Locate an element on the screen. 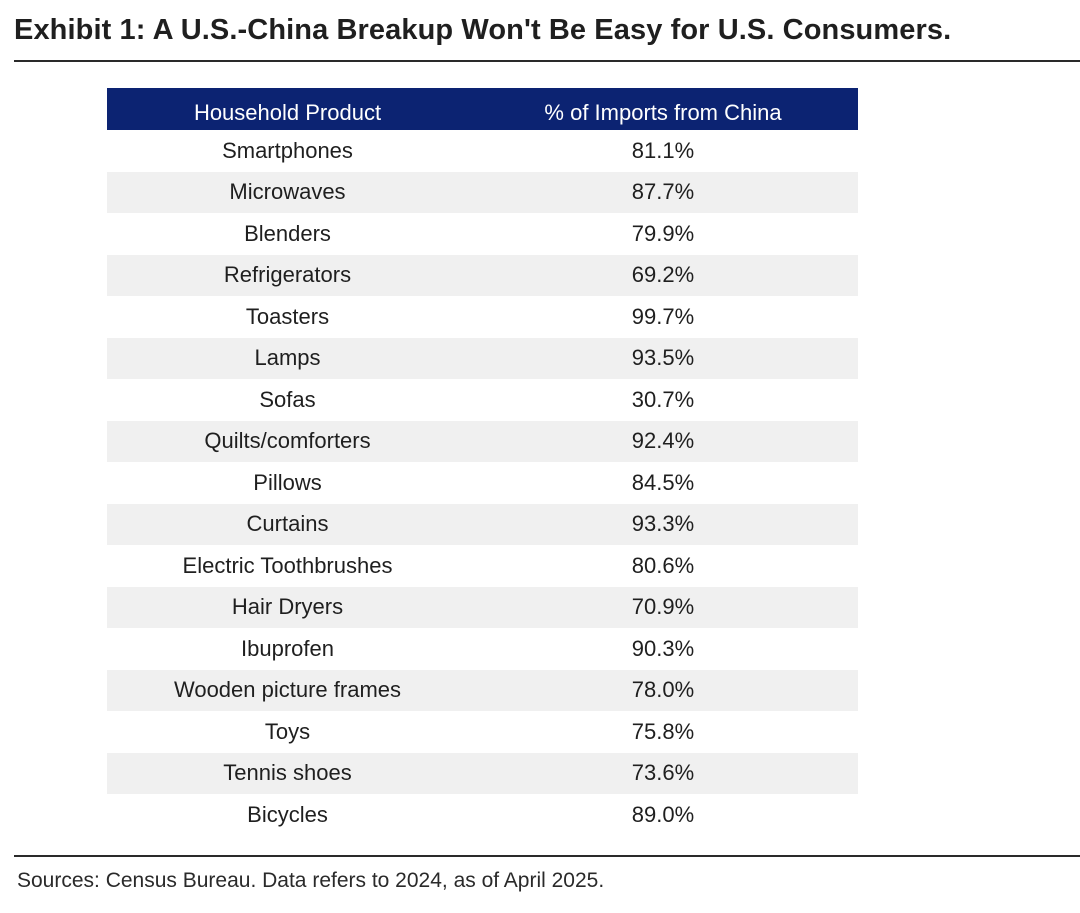 This screenshot has width=1080, height=913. product-cell: Curtains is located at coordinates (287, 524).